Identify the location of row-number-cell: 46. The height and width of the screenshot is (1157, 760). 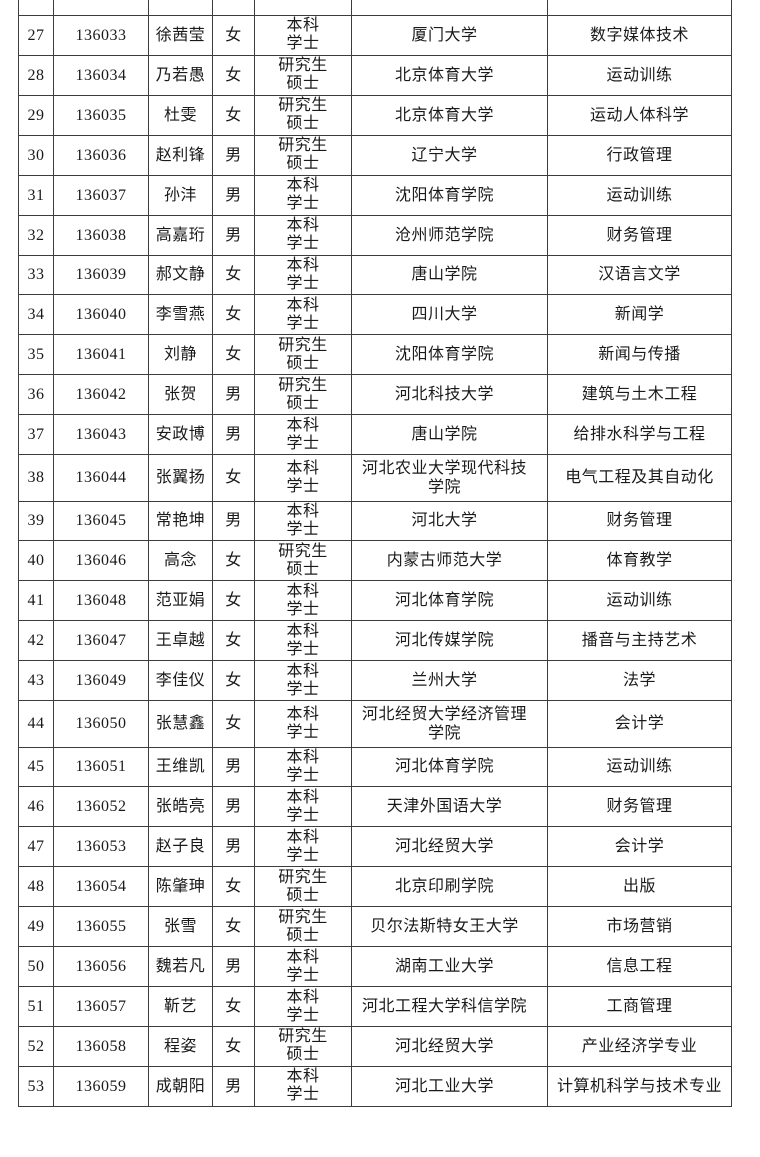
(36, 807).